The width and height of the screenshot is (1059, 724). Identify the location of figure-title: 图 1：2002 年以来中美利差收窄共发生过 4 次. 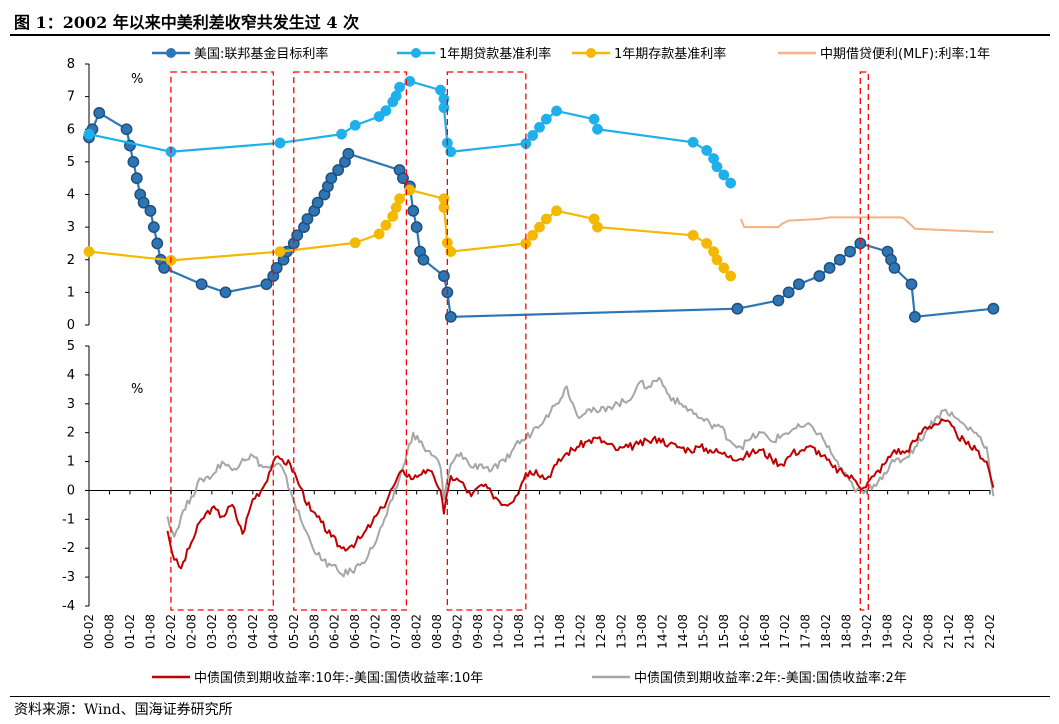
(187, 22).